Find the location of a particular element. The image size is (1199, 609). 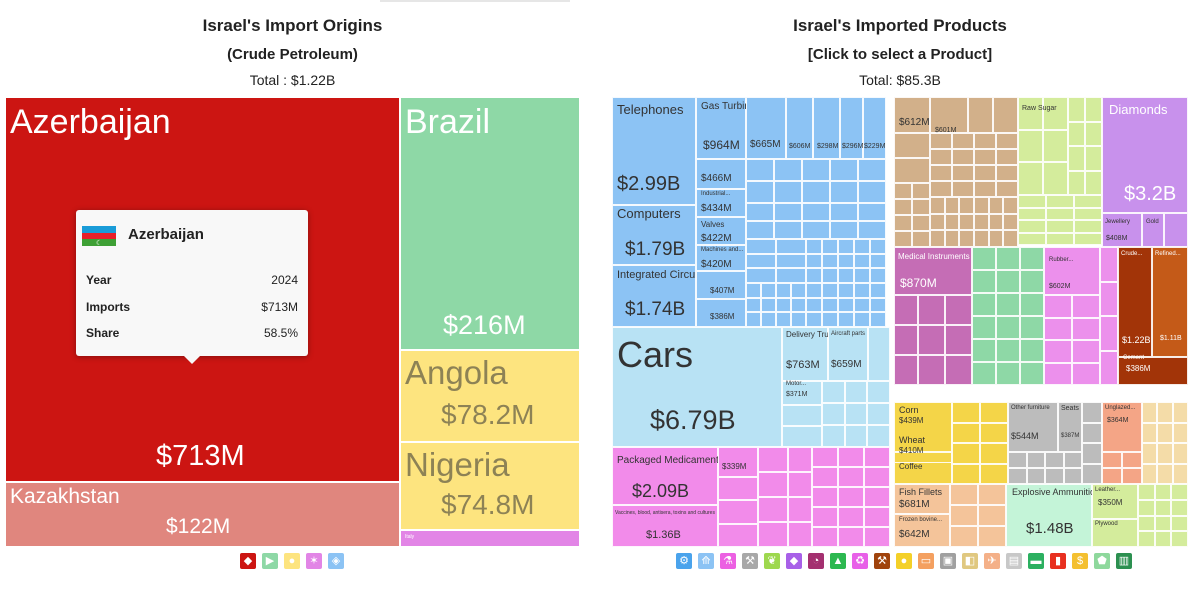

cell-computers is located at coordinates (654, 235).